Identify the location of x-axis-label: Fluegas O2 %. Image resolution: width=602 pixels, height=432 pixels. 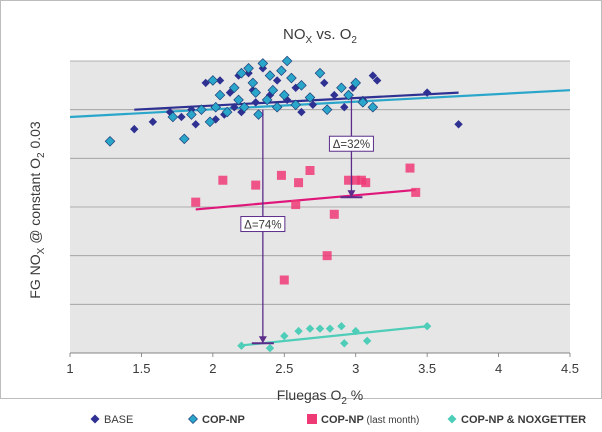
(320, 397).